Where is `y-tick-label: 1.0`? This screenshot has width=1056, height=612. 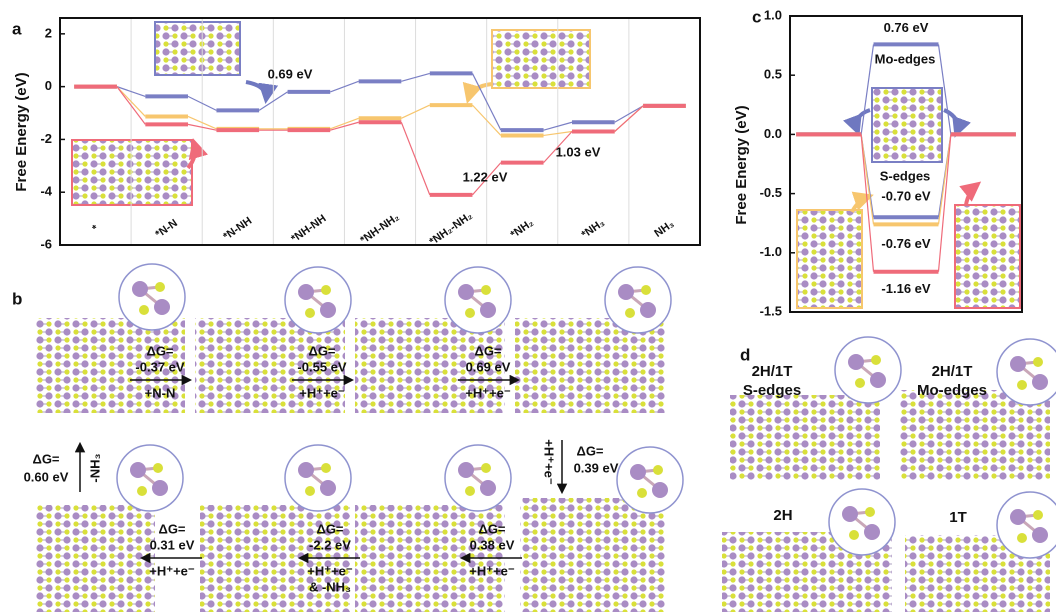 y-tick-label: 1.0 is located at coordinates (773, 14).